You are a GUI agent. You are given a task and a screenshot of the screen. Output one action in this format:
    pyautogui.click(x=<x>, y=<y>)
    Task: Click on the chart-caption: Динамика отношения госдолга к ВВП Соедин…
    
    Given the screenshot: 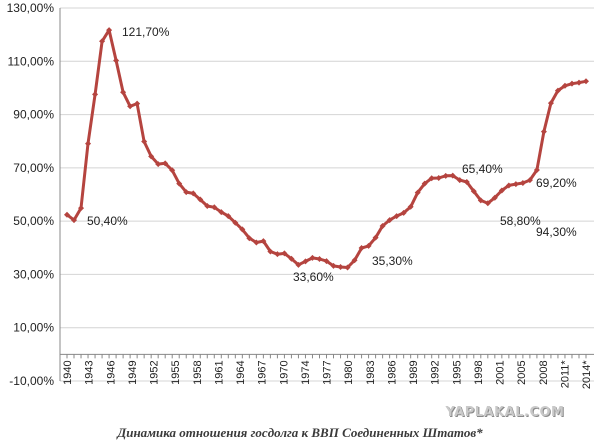 What is the action you would take?
    pyautogui.click(x=300, y=432)
    